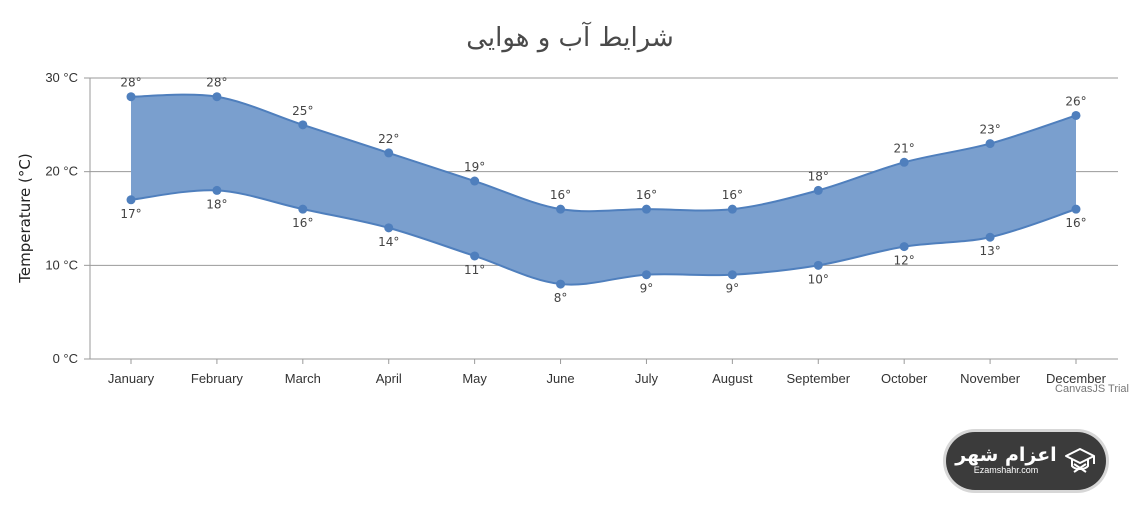 The width and height of the screenshot is (1138, 520). Describe the element at coordinates (904, 378) in the screenshot. I see `x-tick-label: October` at that location.